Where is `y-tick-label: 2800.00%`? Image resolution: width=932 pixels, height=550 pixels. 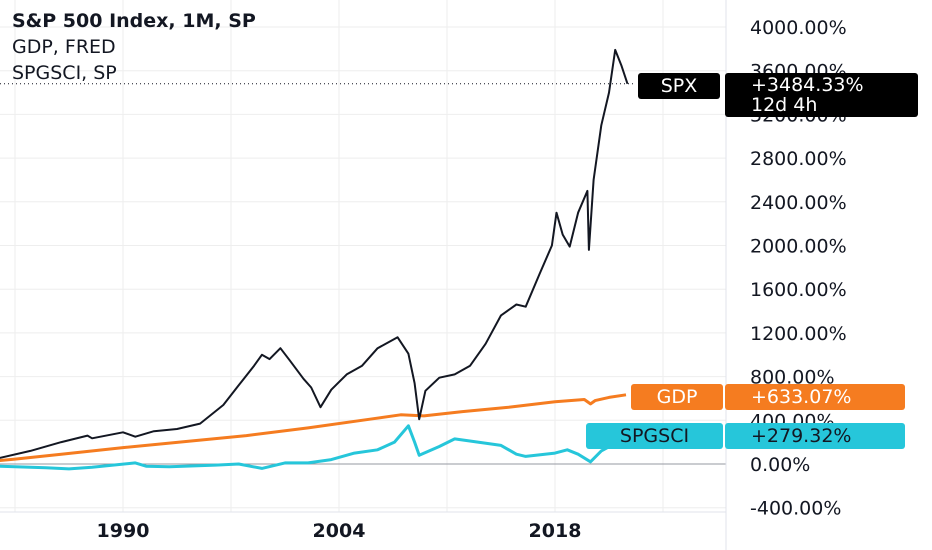
y-tick-label: 2800.00% is located at coordinates (798, 159).